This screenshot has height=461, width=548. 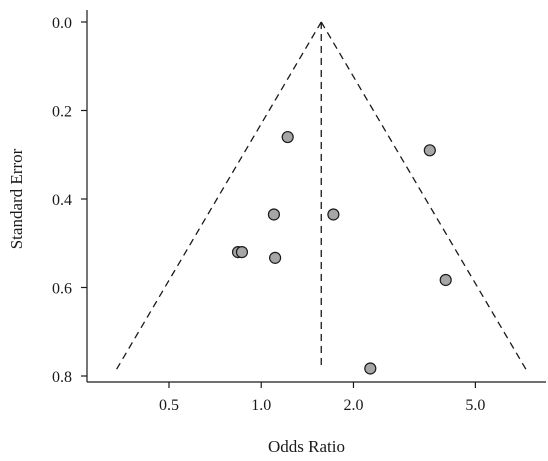 I want to click on y-axis: 0.0 0.2 0.4 0.6 0.8, so click(x=69, y=200).